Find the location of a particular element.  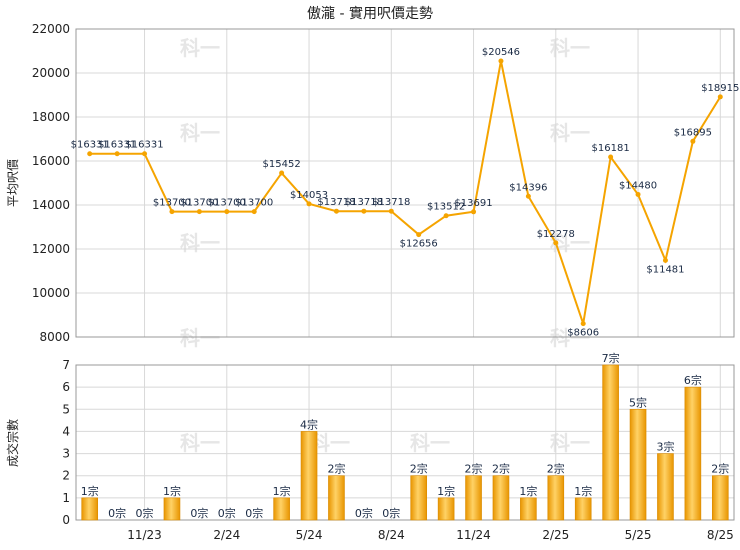

bar-label: 5宗 is located at coordinates (638, 402).